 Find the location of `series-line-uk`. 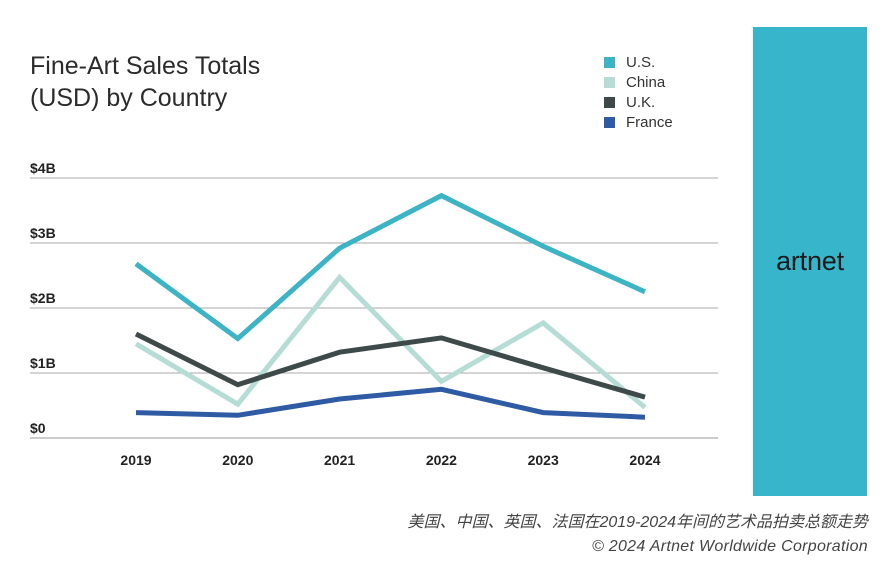

series-line-uk is located at coordinates (390, 365).